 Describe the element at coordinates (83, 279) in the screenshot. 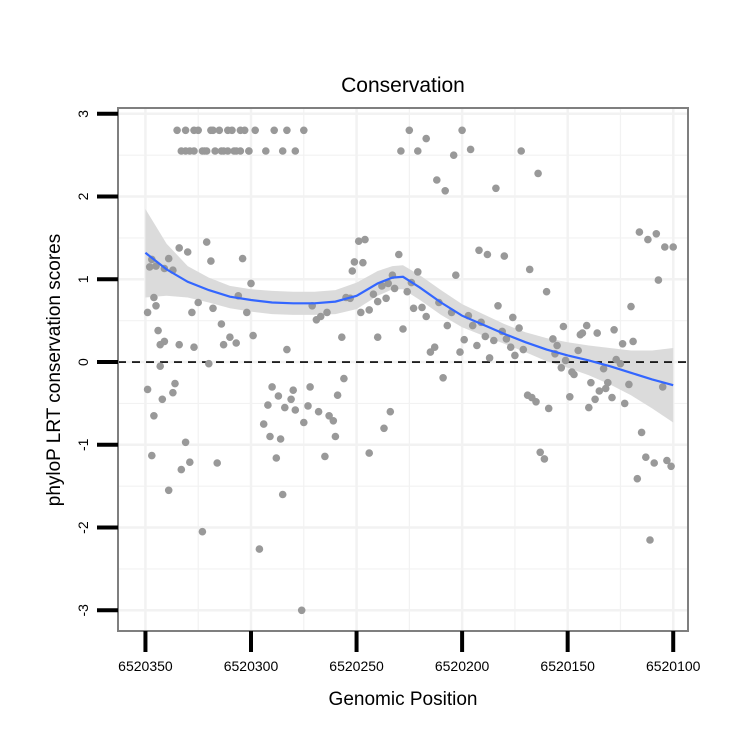

I see `y-tick-label: 1` at that location.